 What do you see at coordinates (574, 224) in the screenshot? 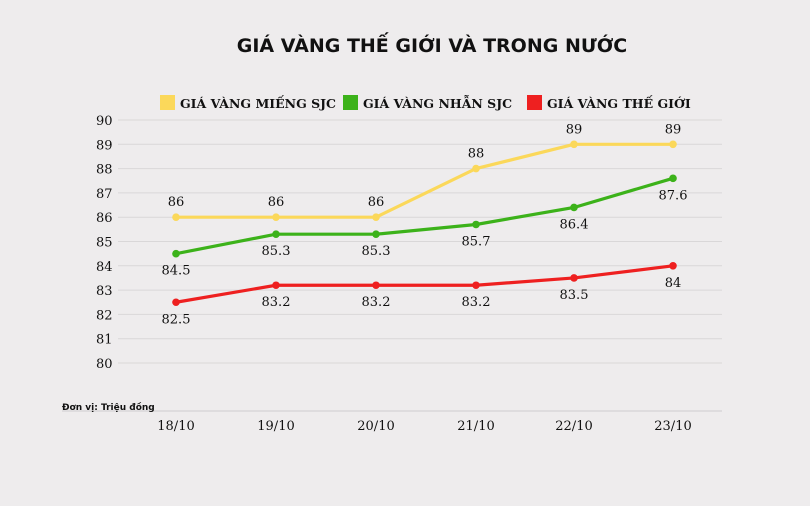
I see `data-label: 86.4` at bounding box center [574, 224].